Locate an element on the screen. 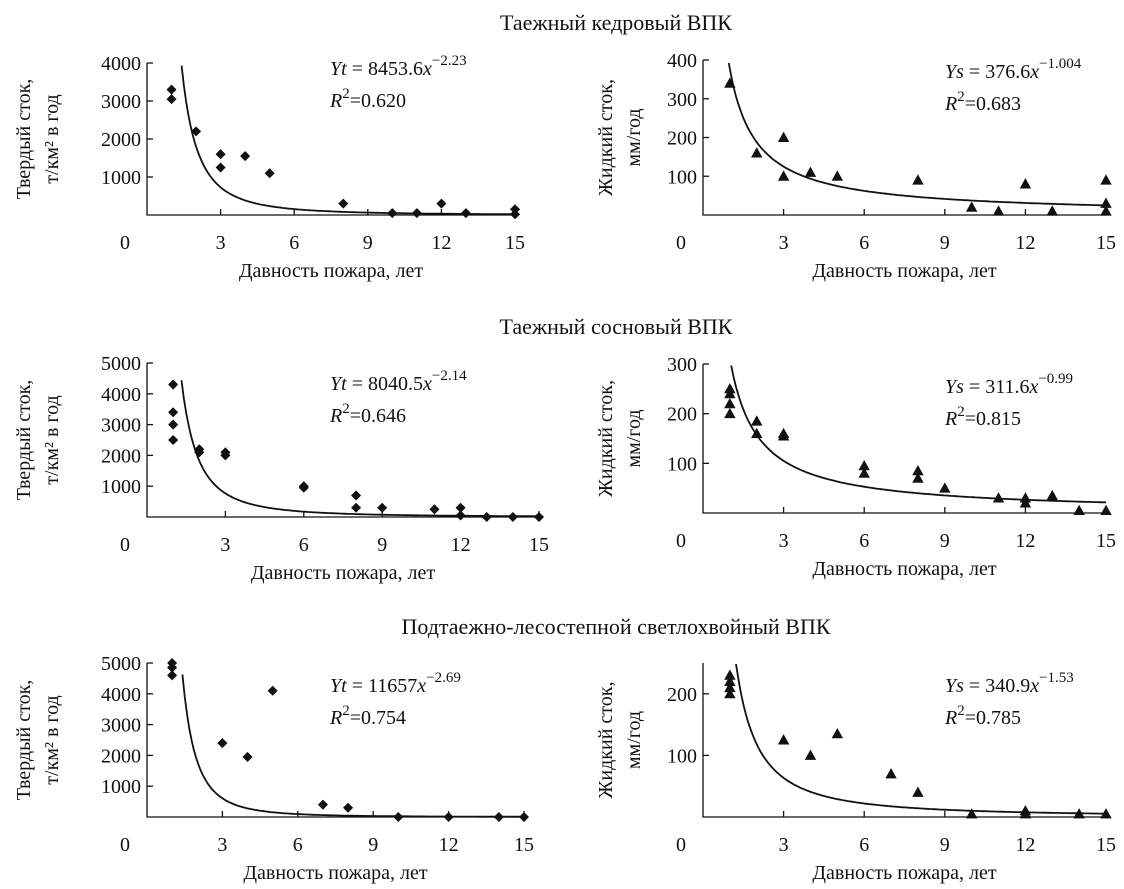 Image resolution: width=1124 pixels, height=889 pixels. equation-coefficient: 8453.6 is located at coordinates (395, 69).